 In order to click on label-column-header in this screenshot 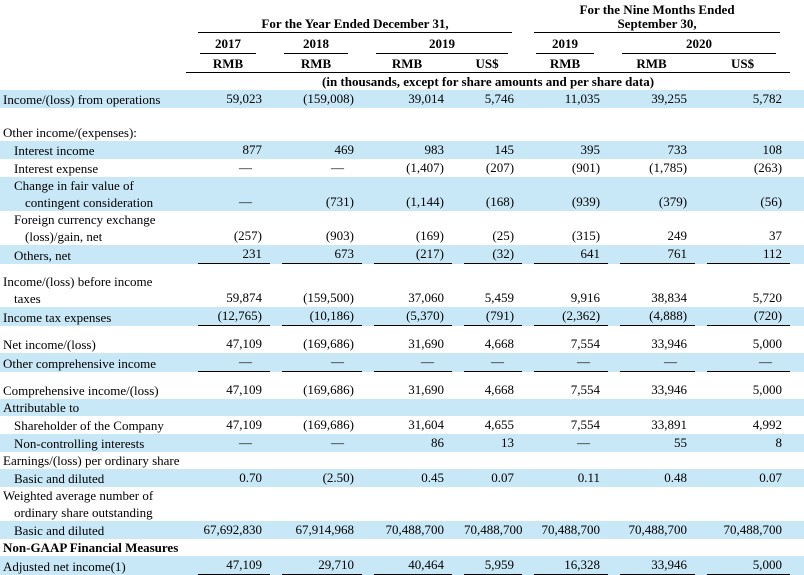, I will do `click(93, 18)`.